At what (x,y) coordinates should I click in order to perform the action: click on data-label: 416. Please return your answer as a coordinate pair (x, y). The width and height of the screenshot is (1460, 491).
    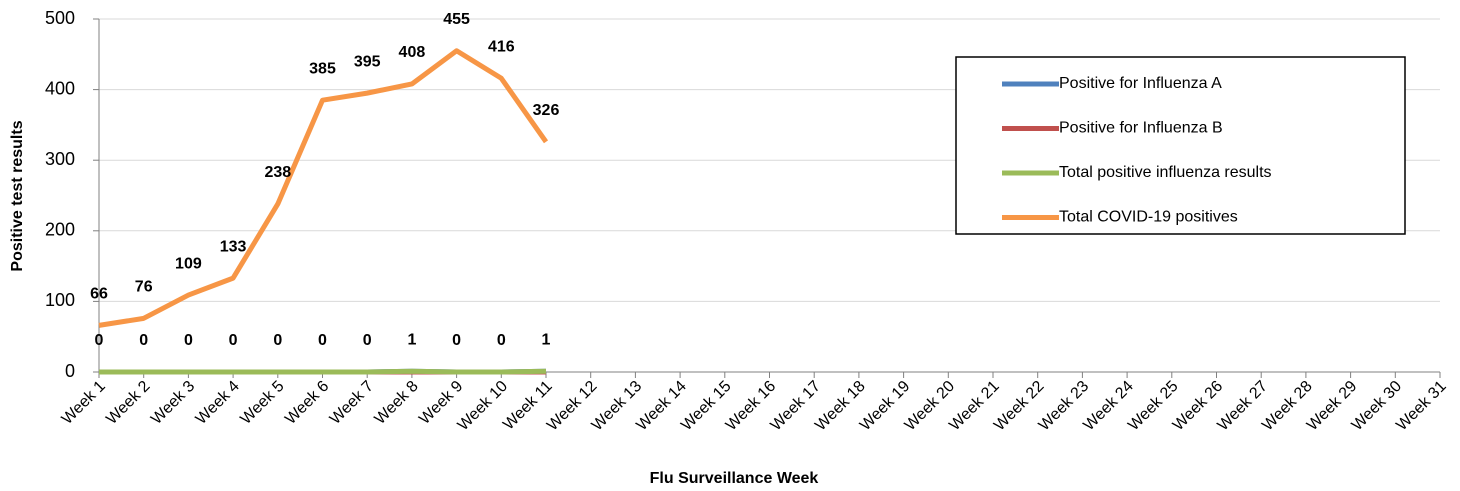
    Looking at the image, I should click on (501, 47).